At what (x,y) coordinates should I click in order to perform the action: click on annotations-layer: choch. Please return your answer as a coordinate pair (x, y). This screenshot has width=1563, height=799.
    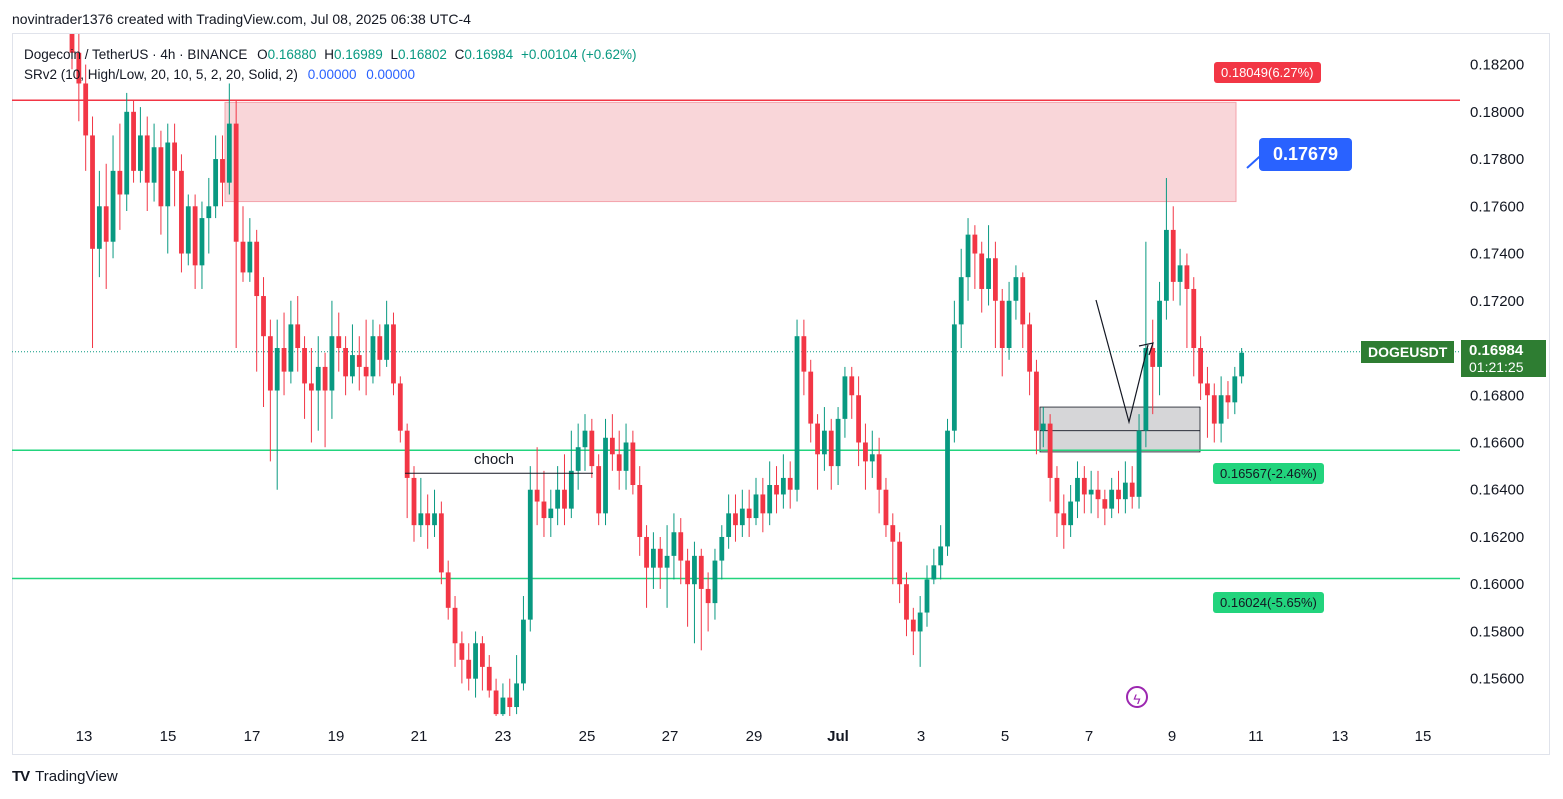
    Looking at the image, I should click on (779, 386).